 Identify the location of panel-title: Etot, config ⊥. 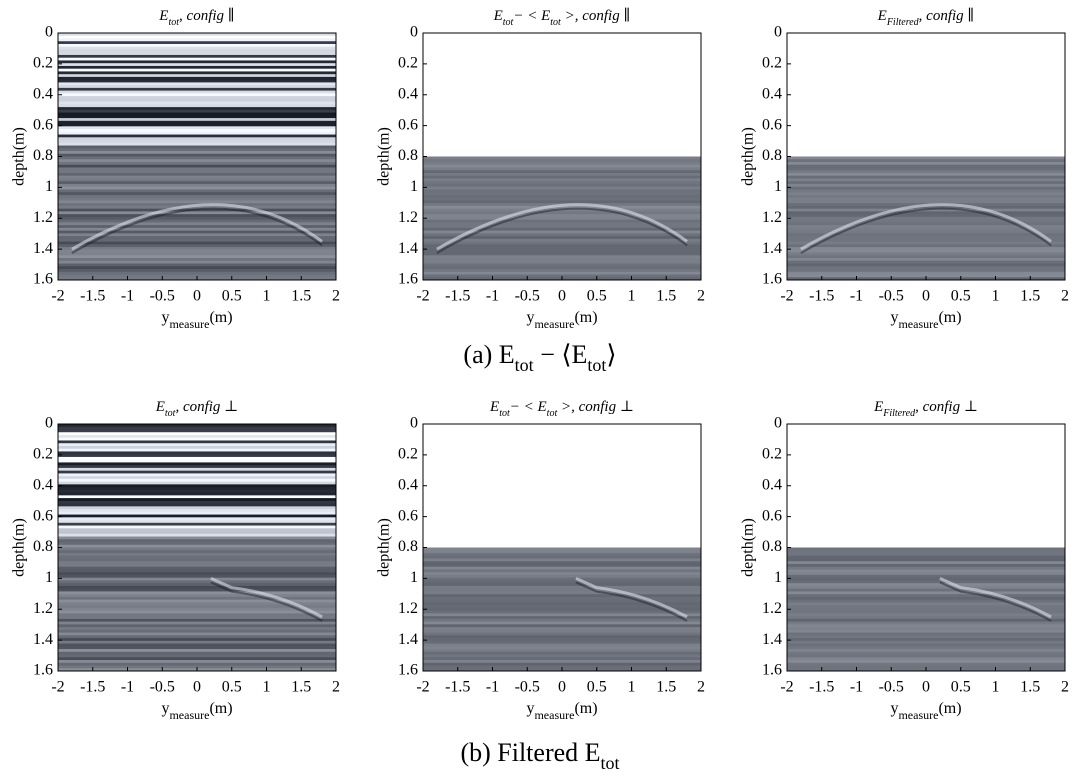
(197, 408).